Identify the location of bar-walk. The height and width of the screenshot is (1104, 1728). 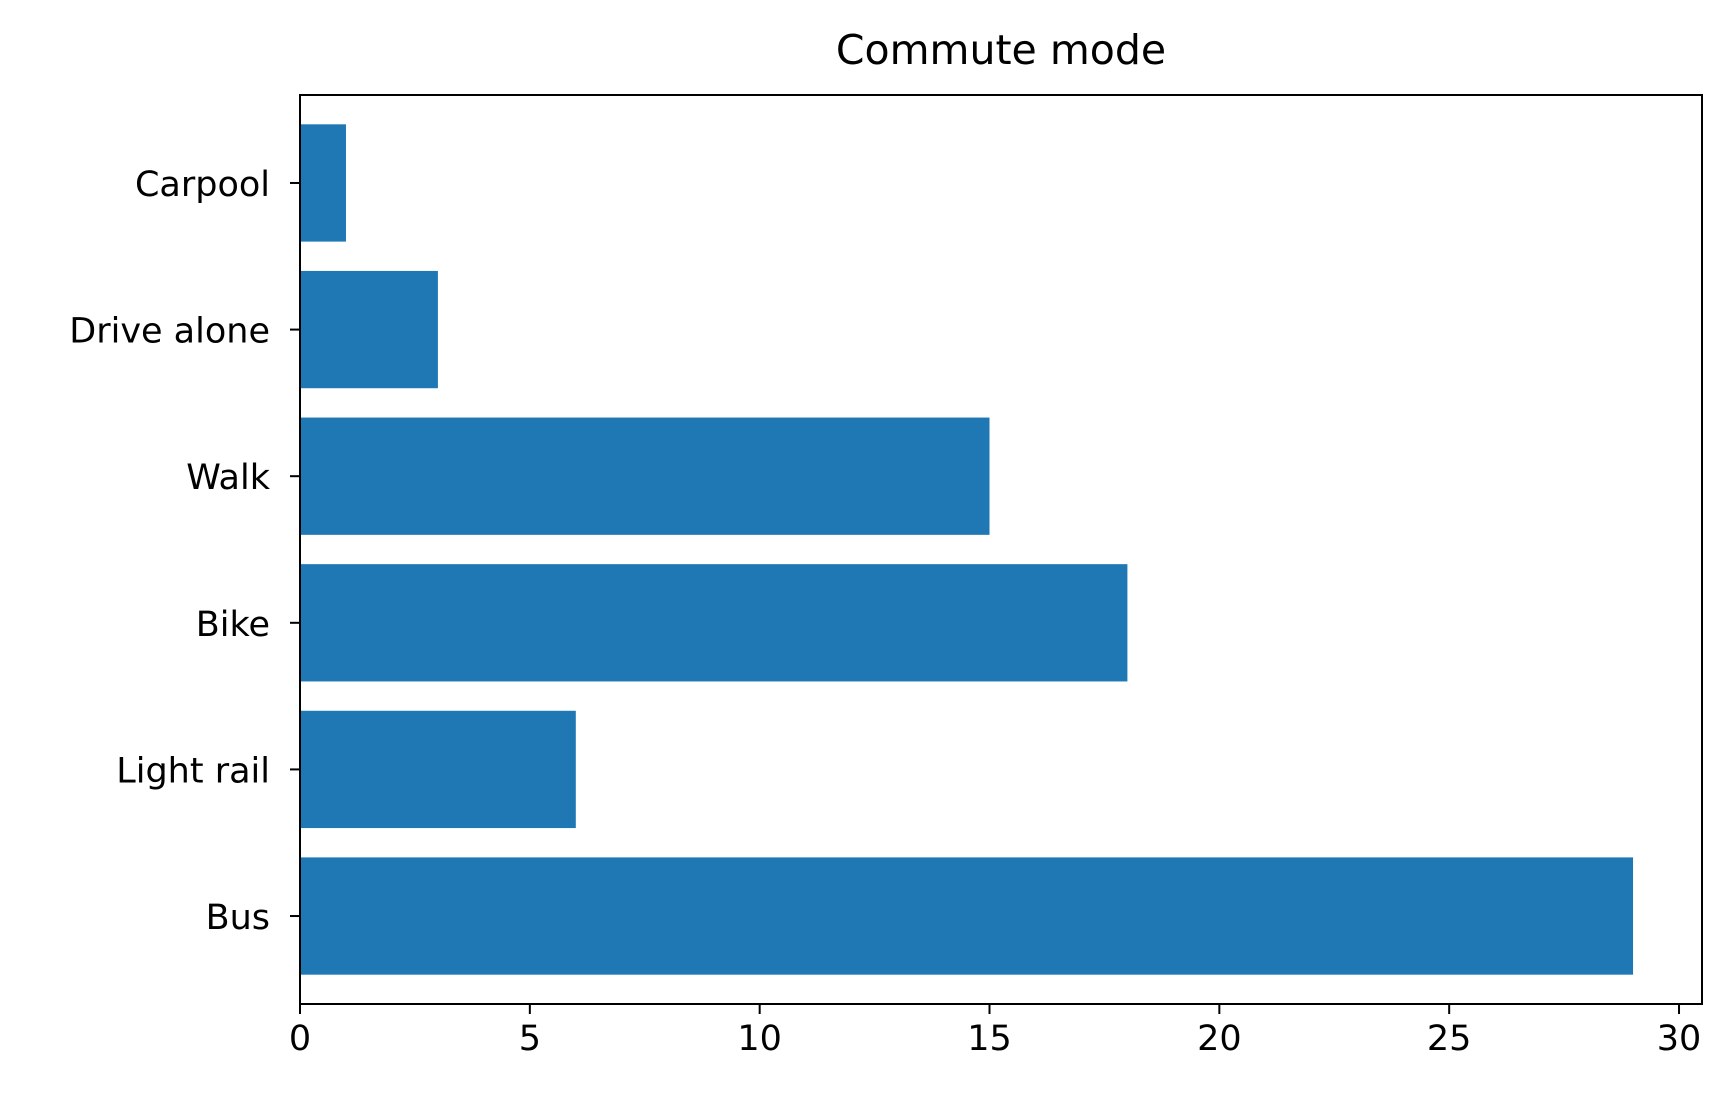
(645, 476).